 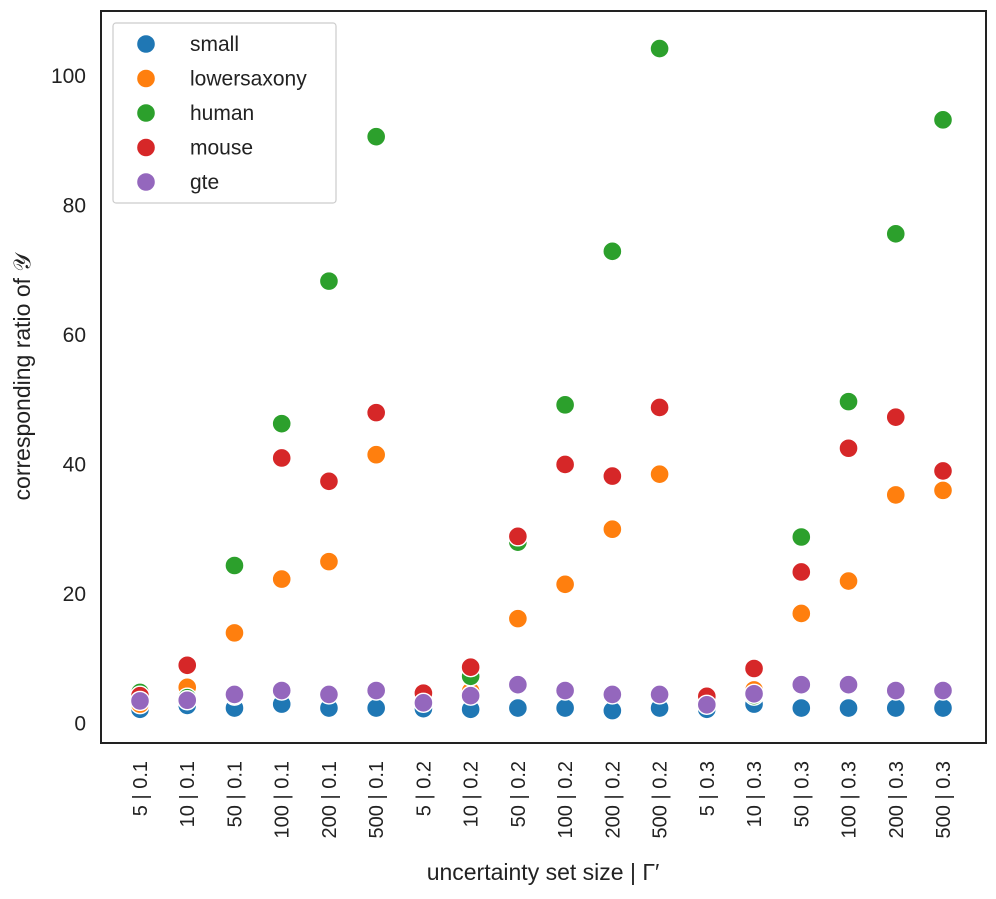 I want to click on x-tick-label: 200 | 0.2, so click(x=613, y=799).